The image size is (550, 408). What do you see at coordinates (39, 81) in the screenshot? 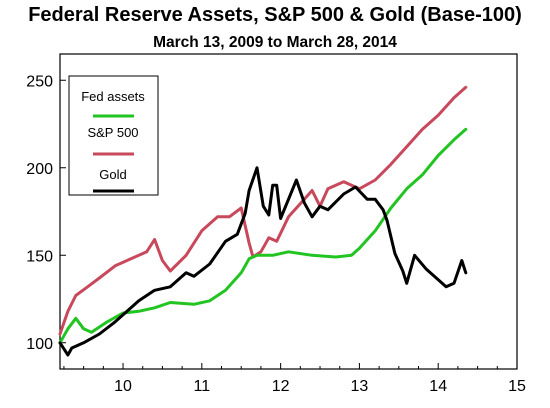
I see `y-tick-label: 250` at bounding box center [39, 81].